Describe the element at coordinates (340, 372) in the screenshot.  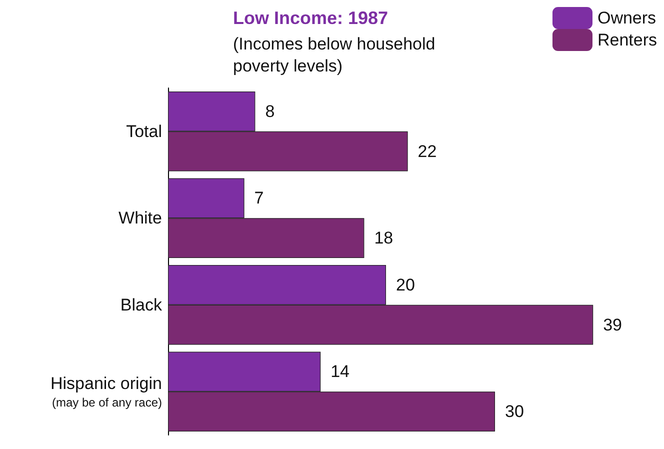
I see `data-label: 14` at that location.